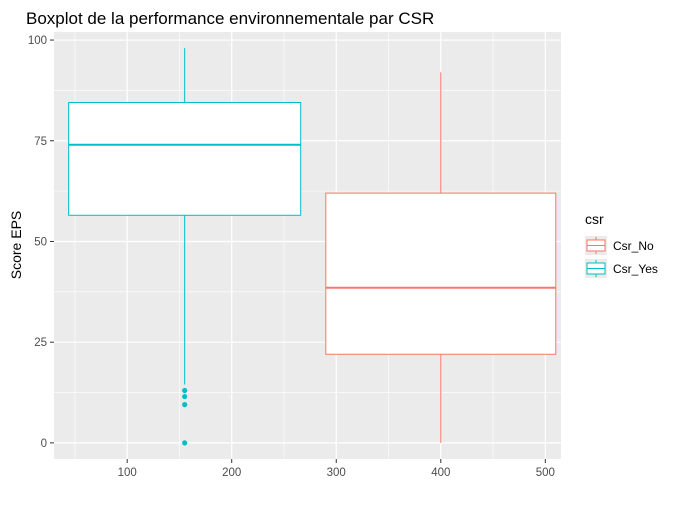 The height and width of the screenshot is (510, 677). Describe the element at coordinates (594, 219) in the screenshot. I see `legend-title: csr` at that location.